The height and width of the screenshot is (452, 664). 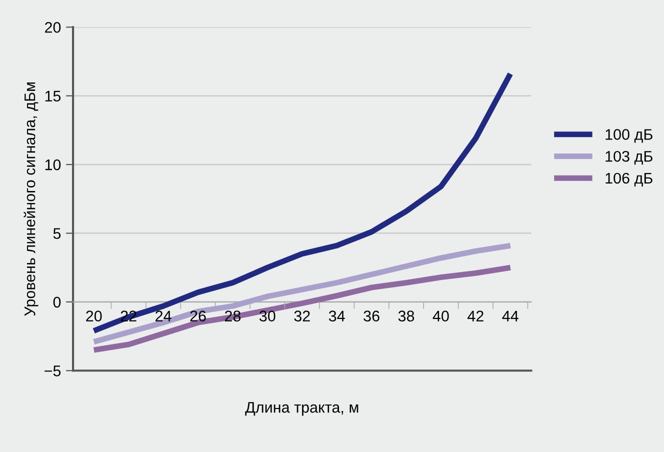 What do you see at coordinates (53, 27) in the screenshot?
I see `y-tick-label: 20` at bounding box center [53, 27].